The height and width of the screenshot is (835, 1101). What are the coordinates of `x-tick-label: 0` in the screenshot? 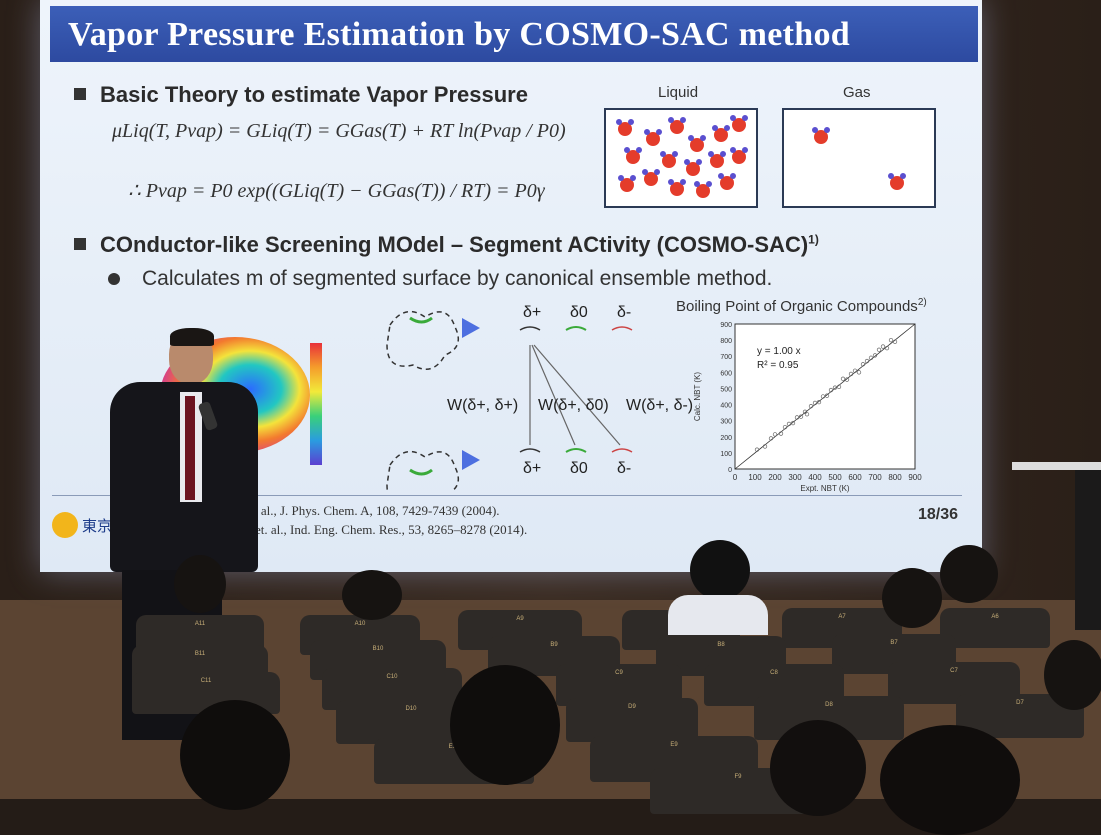 It's located at (735, 477).